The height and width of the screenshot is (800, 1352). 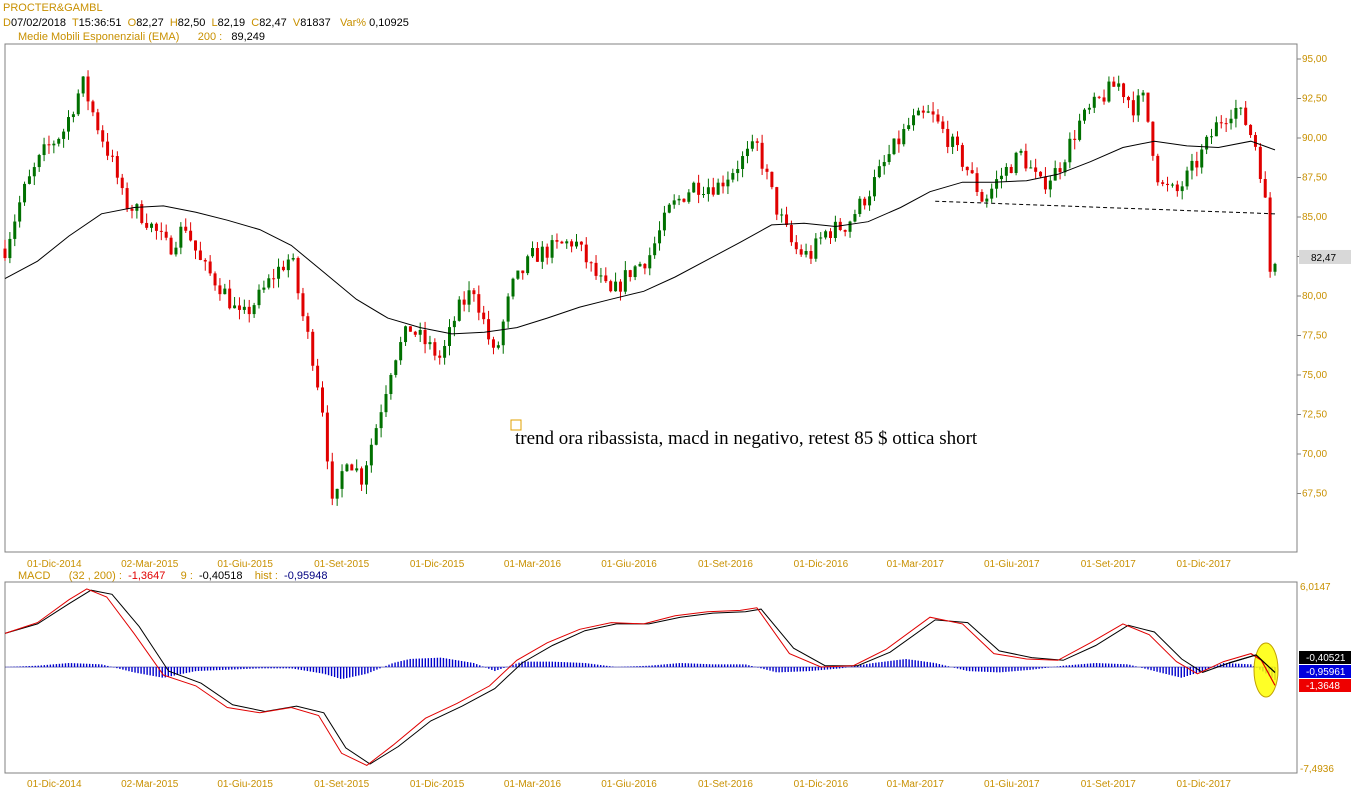 What do you see at coordinates (533, 784) in the screenshot?
I see `macd-x-tick-label: 01-Mar-2016` at bounding box center [533, 784].